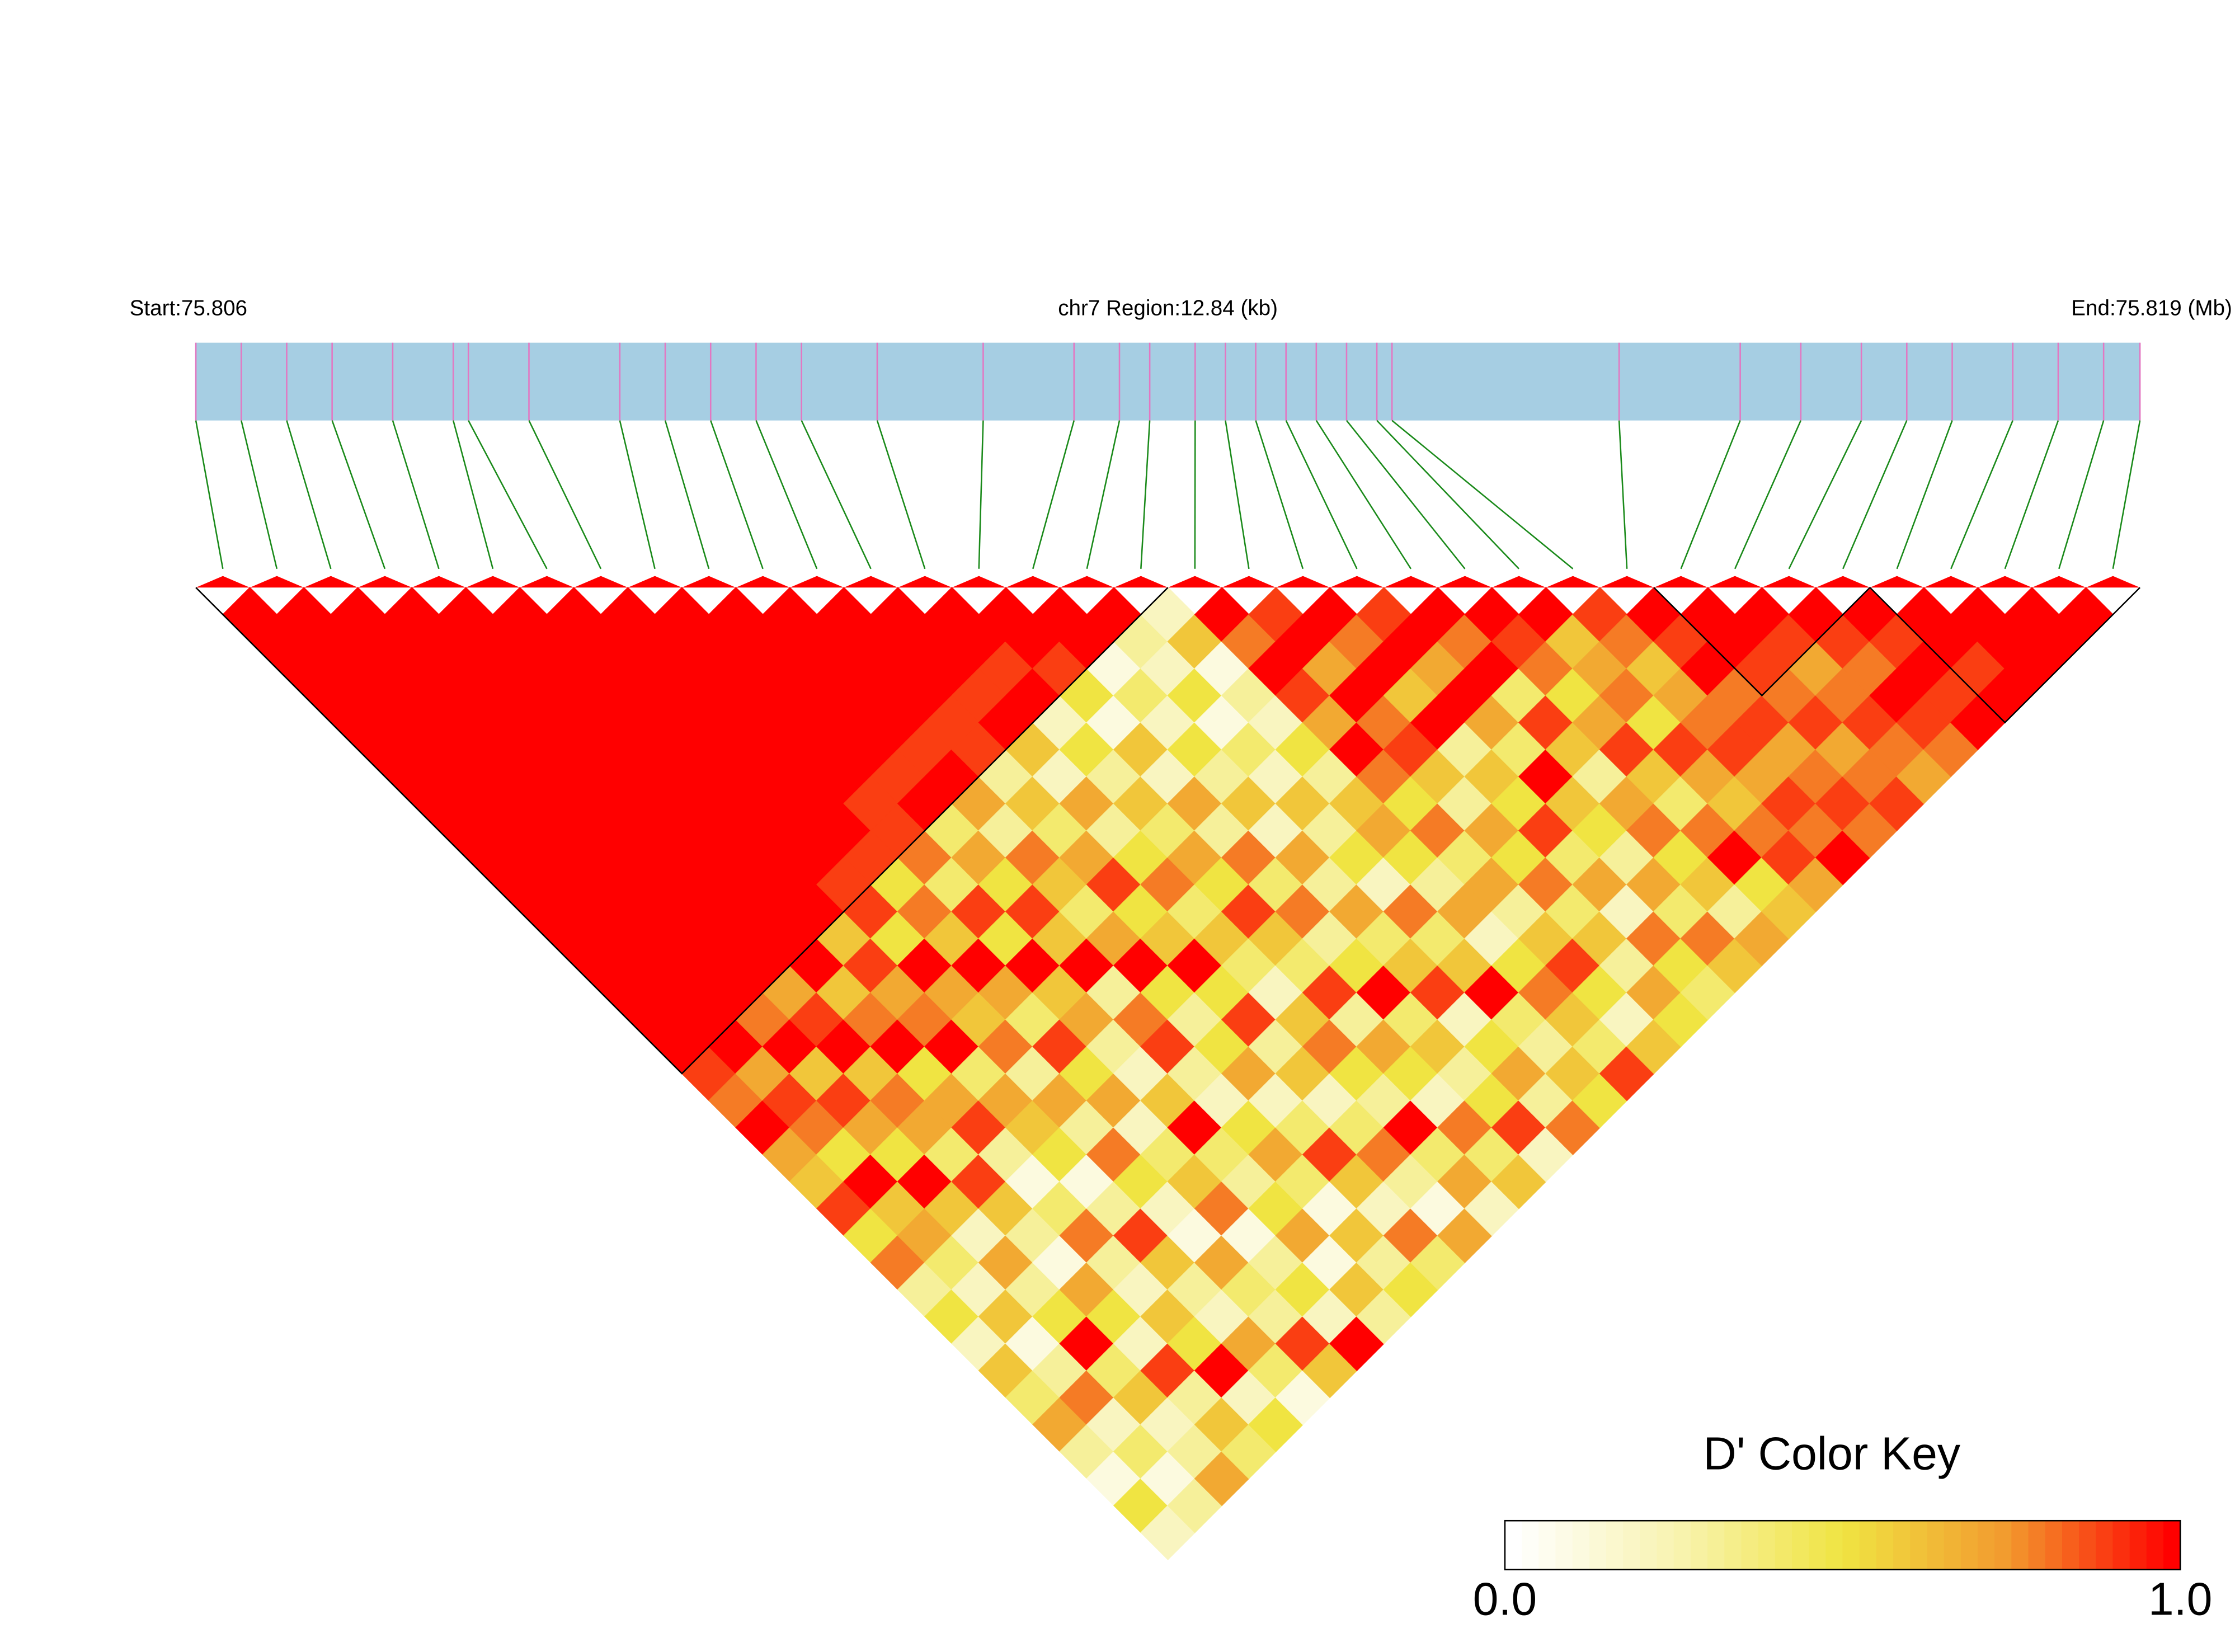  What do you see at coordinates (188, 308) in the screenshot?
I see `start-label: Start:75.806` at bounding box center [188, 308].